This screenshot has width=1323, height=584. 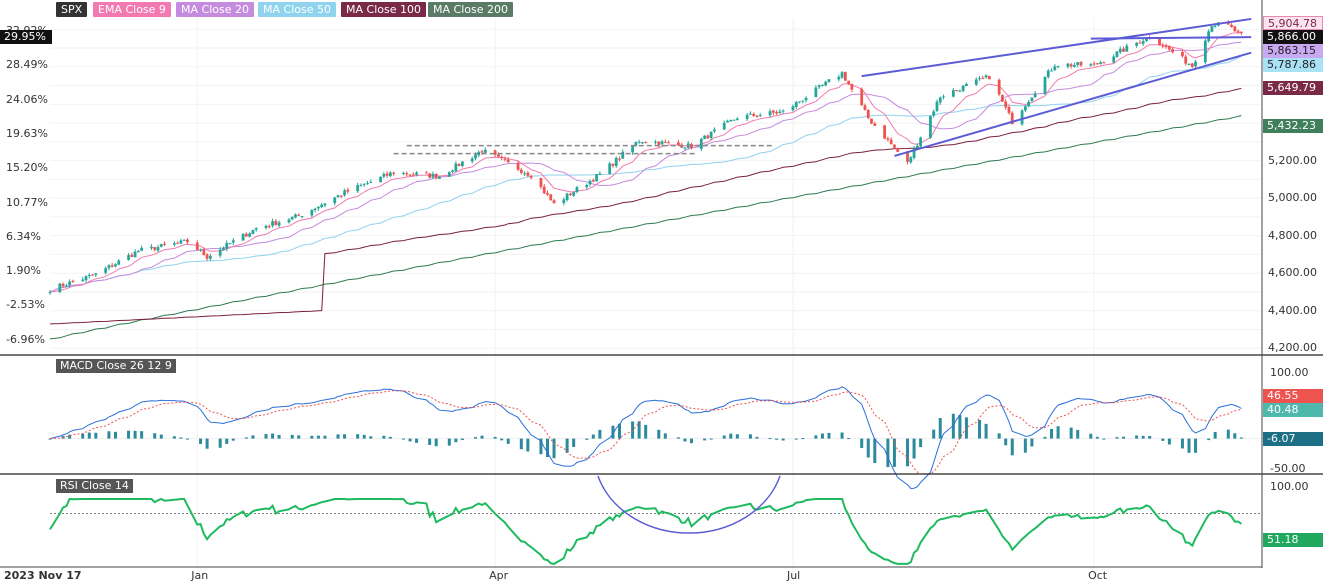 What do you see at coordinates (26, 37) in the screenshot?
I see `current-percent-tag: 29.95%` at bounding box center [26, 37].